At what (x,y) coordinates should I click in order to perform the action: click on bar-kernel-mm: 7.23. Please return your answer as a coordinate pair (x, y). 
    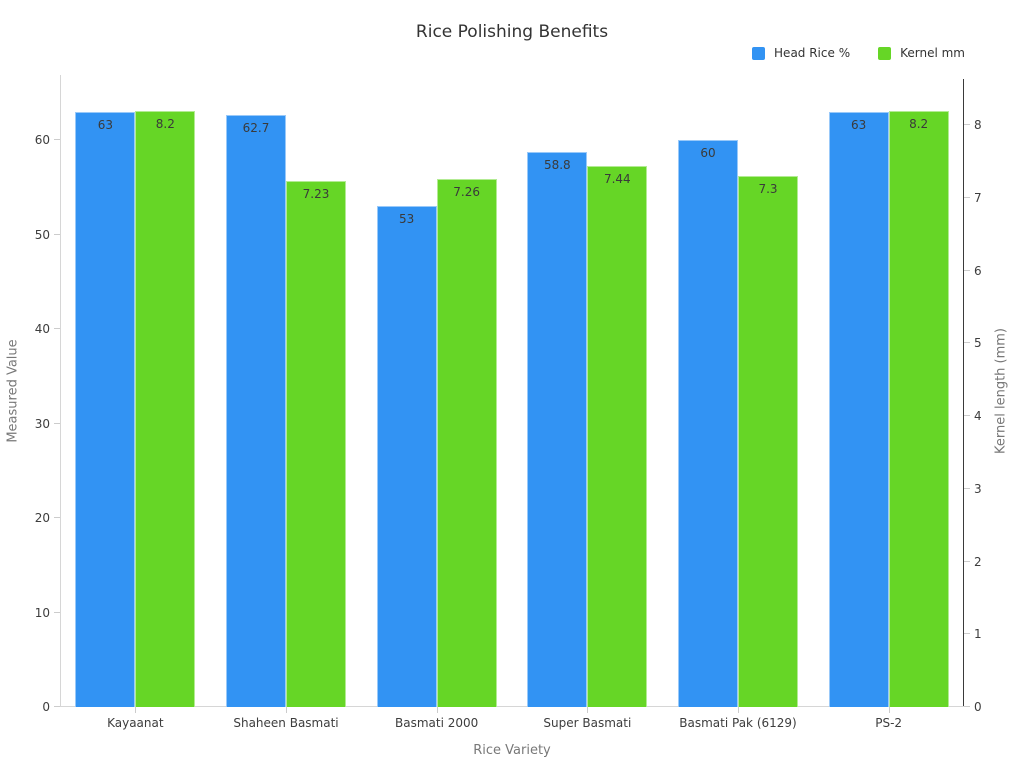
    Looking at the image, I should click on (316, 444).